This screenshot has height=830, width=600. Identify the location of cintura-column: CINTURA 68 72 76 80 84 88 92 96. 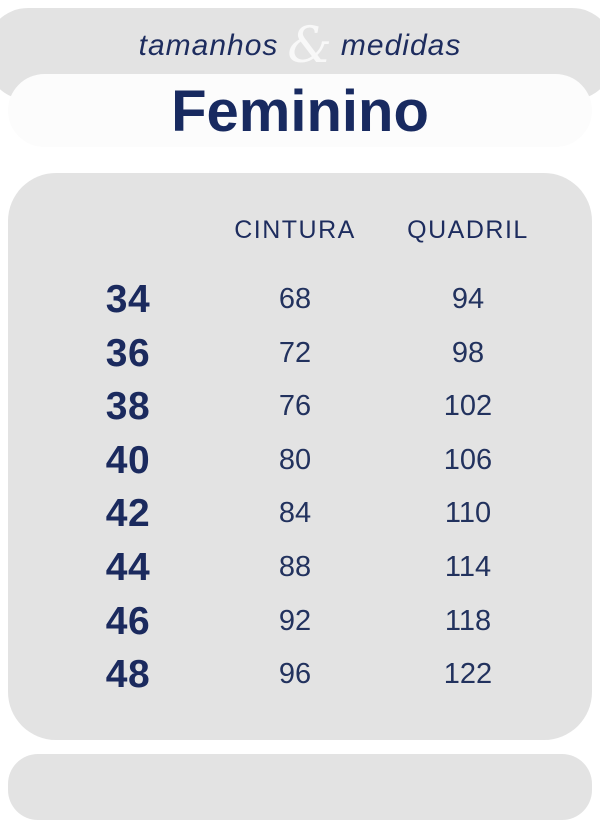
(295, 437).